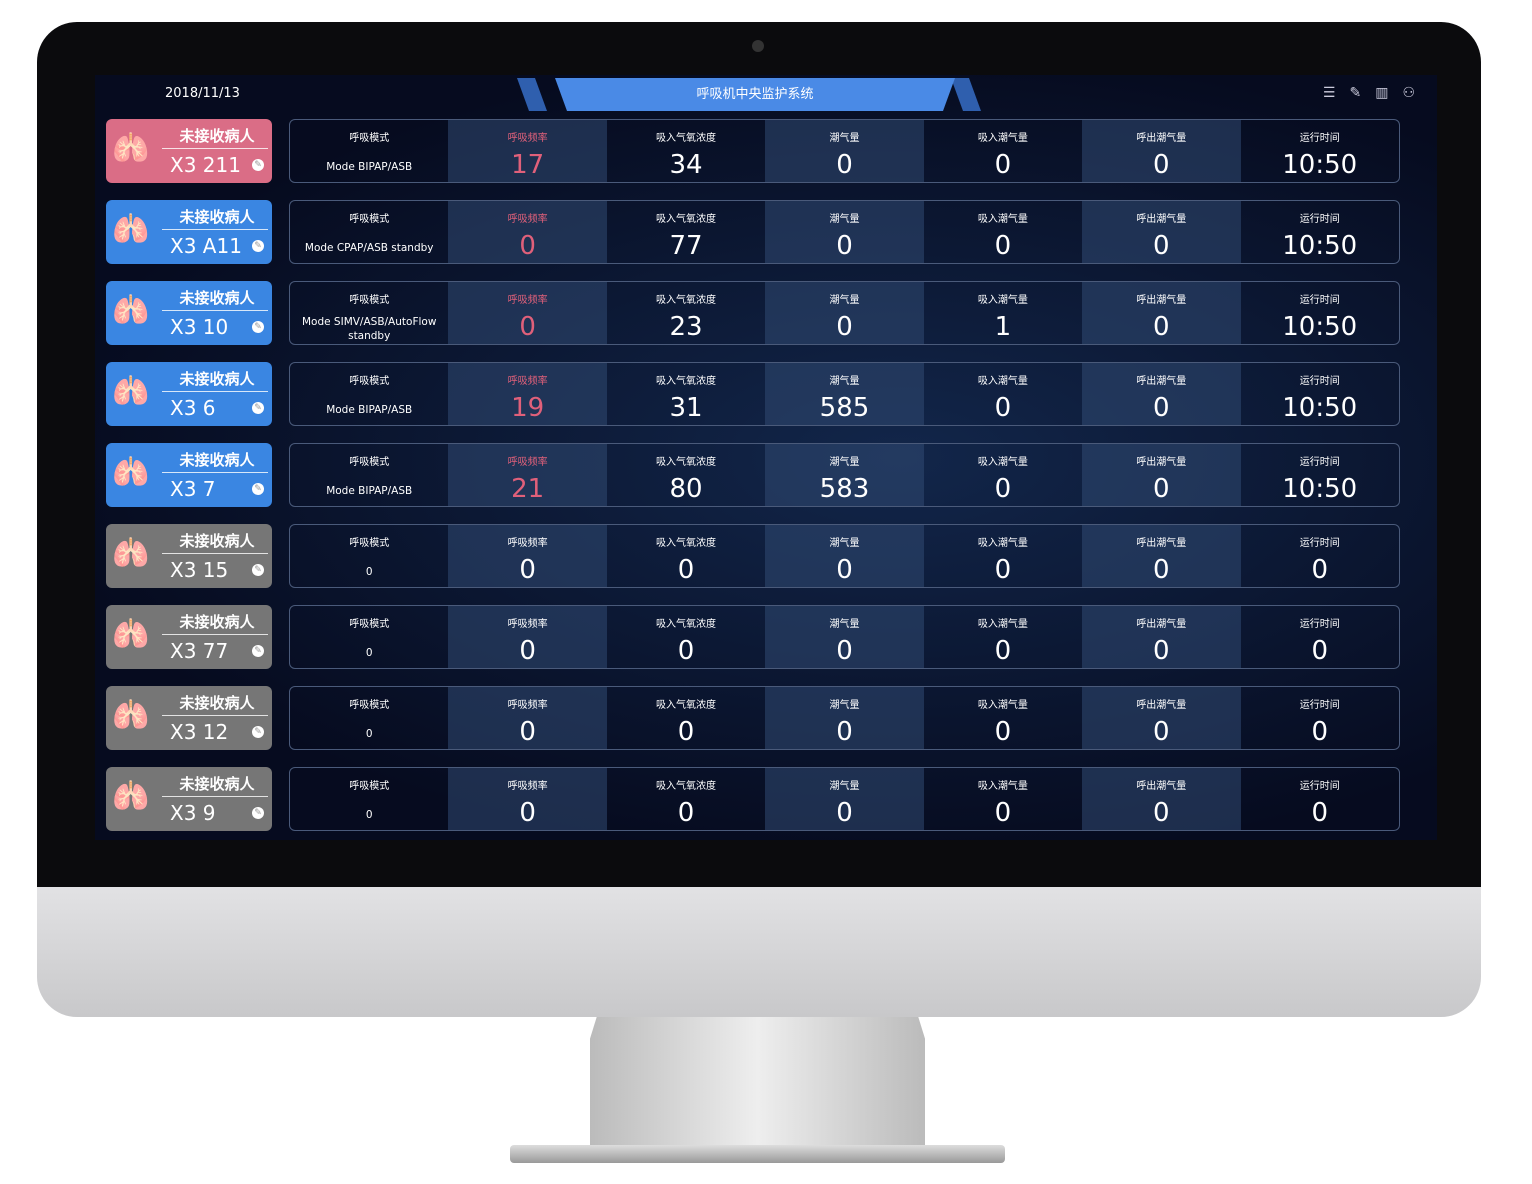  Describe the element at coordinates (189, 475) in the screenshot. I see `bed-badge: 🫁 未接收病人 X3 7 ✎` at that location.